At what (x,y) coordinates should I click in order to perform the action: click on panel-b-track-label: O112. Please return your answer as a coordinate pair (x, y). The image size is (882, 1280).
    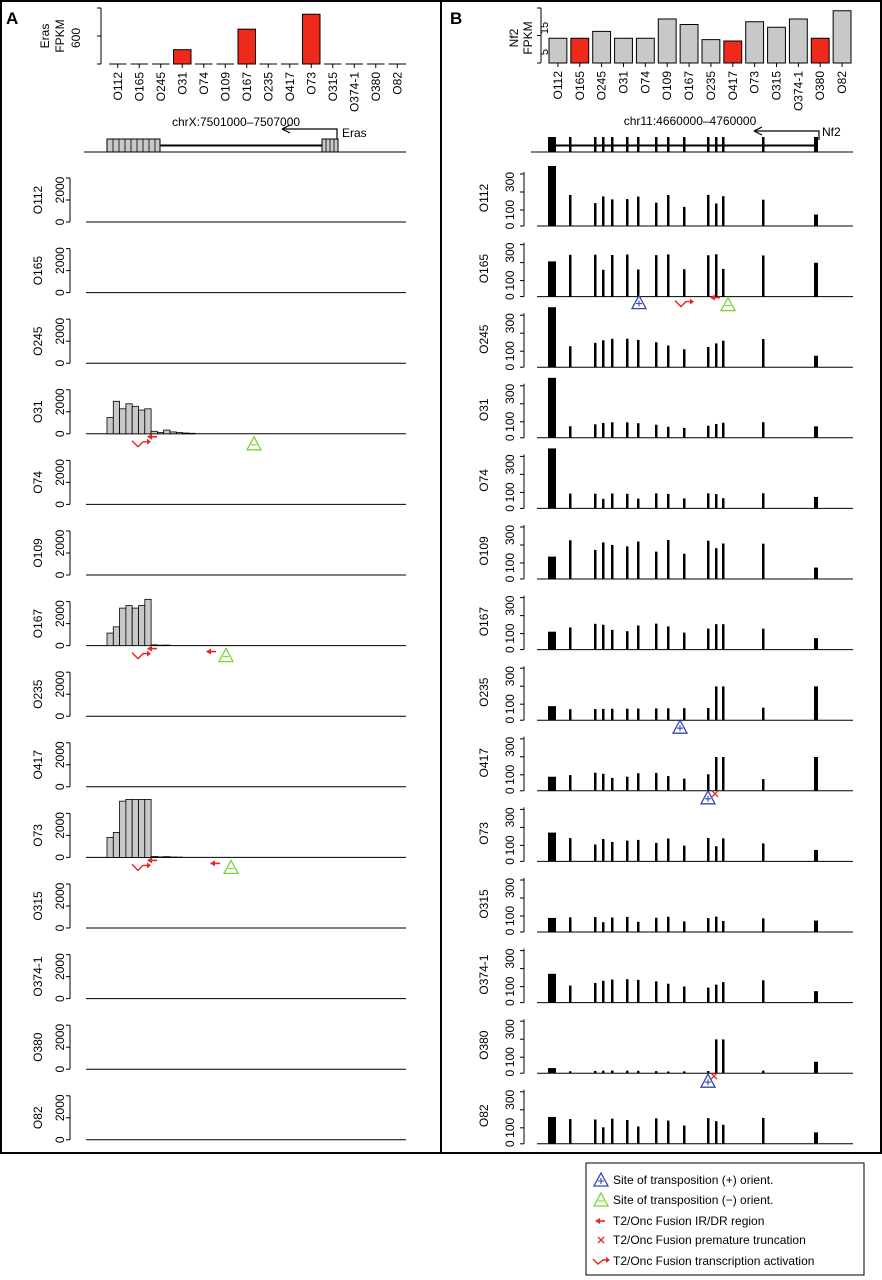
    Looking at the image, I should click on (484, 197).